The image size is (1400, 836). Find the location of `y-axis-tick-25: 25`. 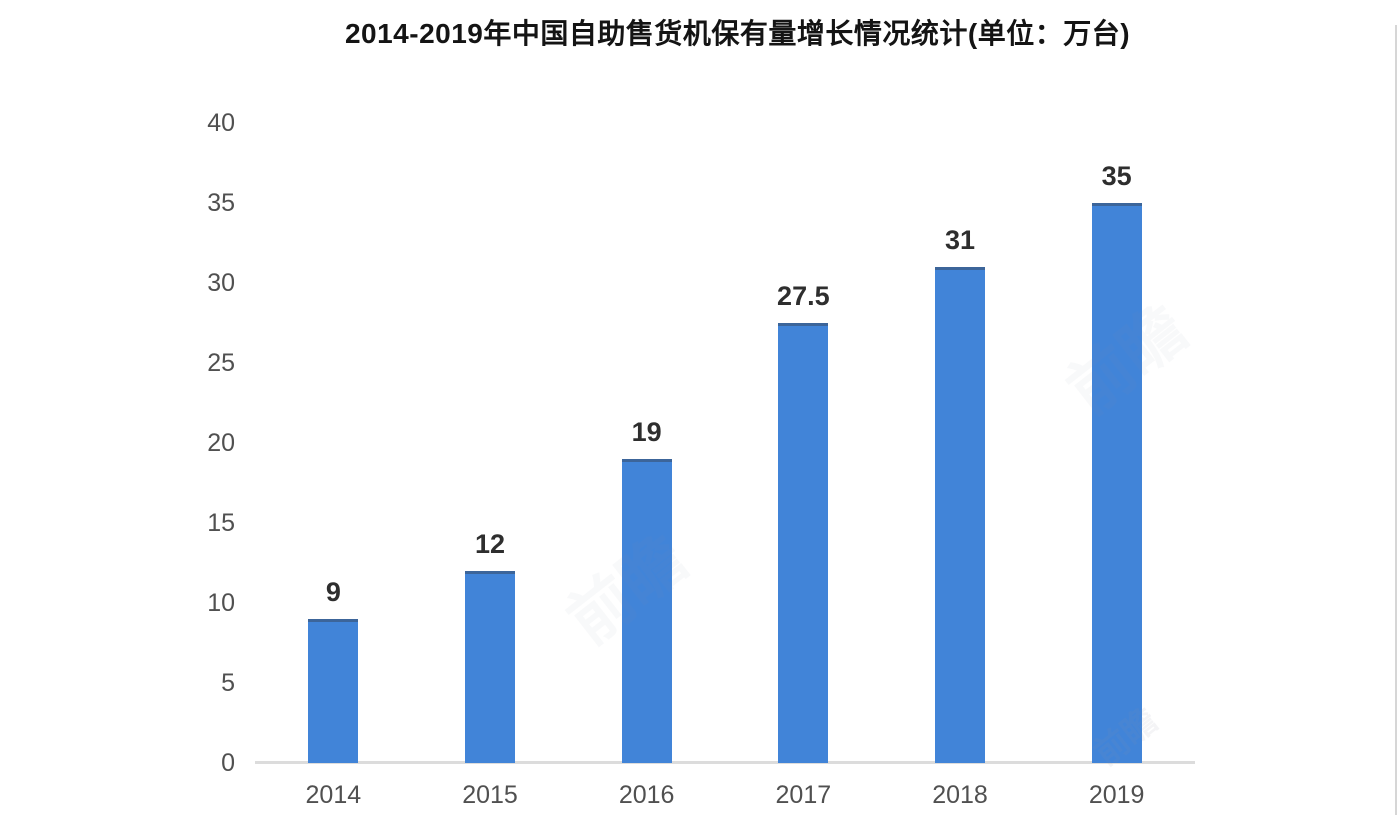

y-axis-tick-25: 25 is located at coordinates (221, 363).